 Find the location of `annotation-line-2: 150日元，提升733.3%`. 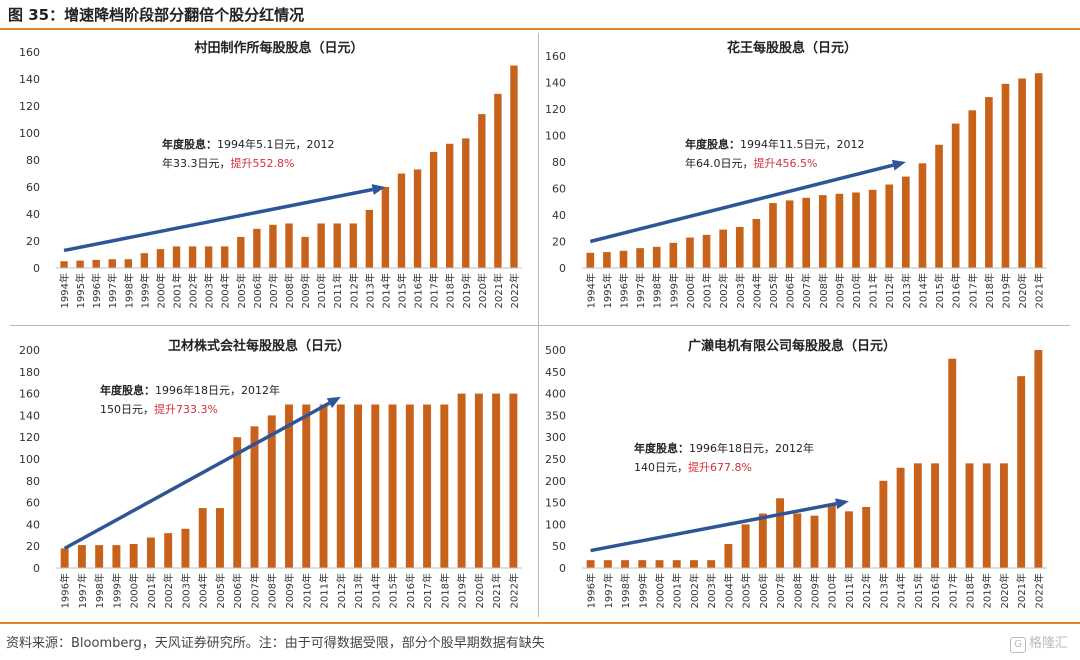

annotation-line-2: 150日元，提升733.3% is located at coordinates (190, 409).